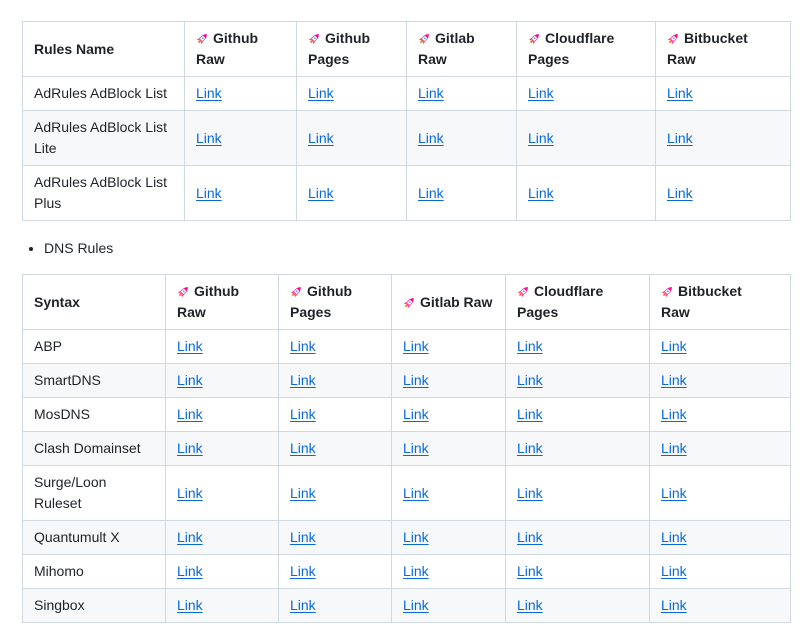 This screenshot has height=643, width=800. What do you see at coordinates (707, 48) in the screenshot?
I see `column-header-label: Bitbucket Raw` at bounding box center [707, 48].